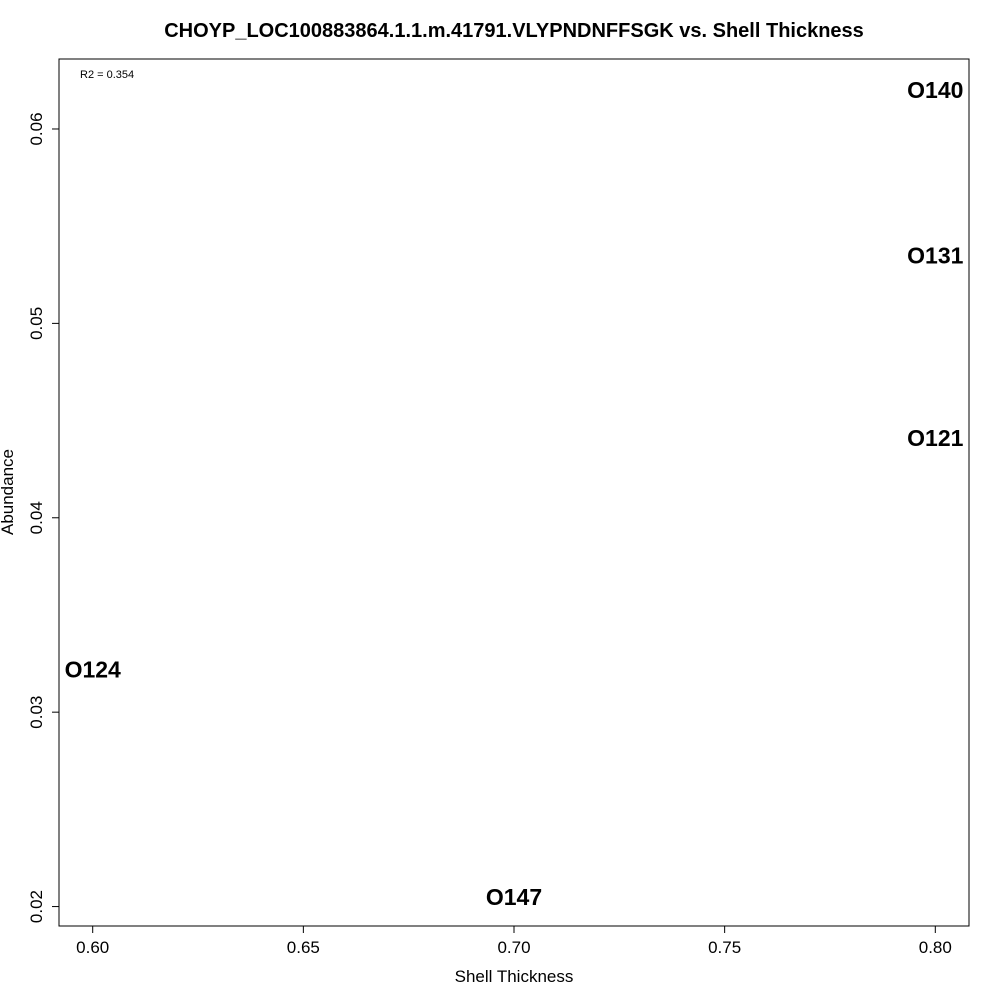 This screenshot has height=1000, width=1000. What do you see at coordinates (36, 712) in the screenshot?
I see `y-tick-label: 0.03` at bounding box center [36, 712].